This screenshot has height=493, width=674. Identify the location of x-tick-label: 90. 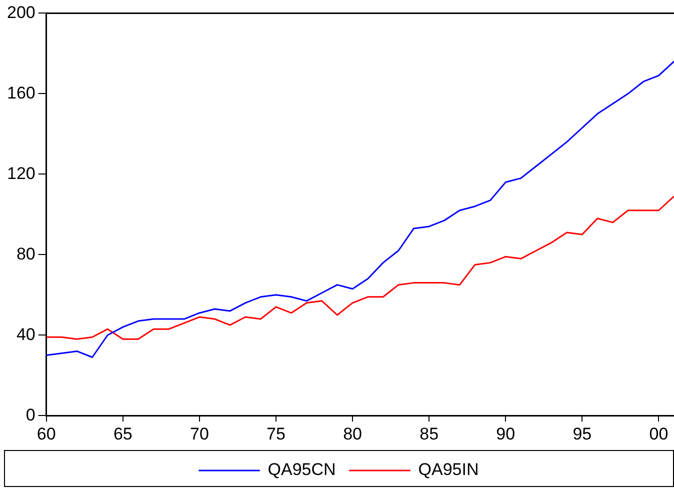
(506, 434).